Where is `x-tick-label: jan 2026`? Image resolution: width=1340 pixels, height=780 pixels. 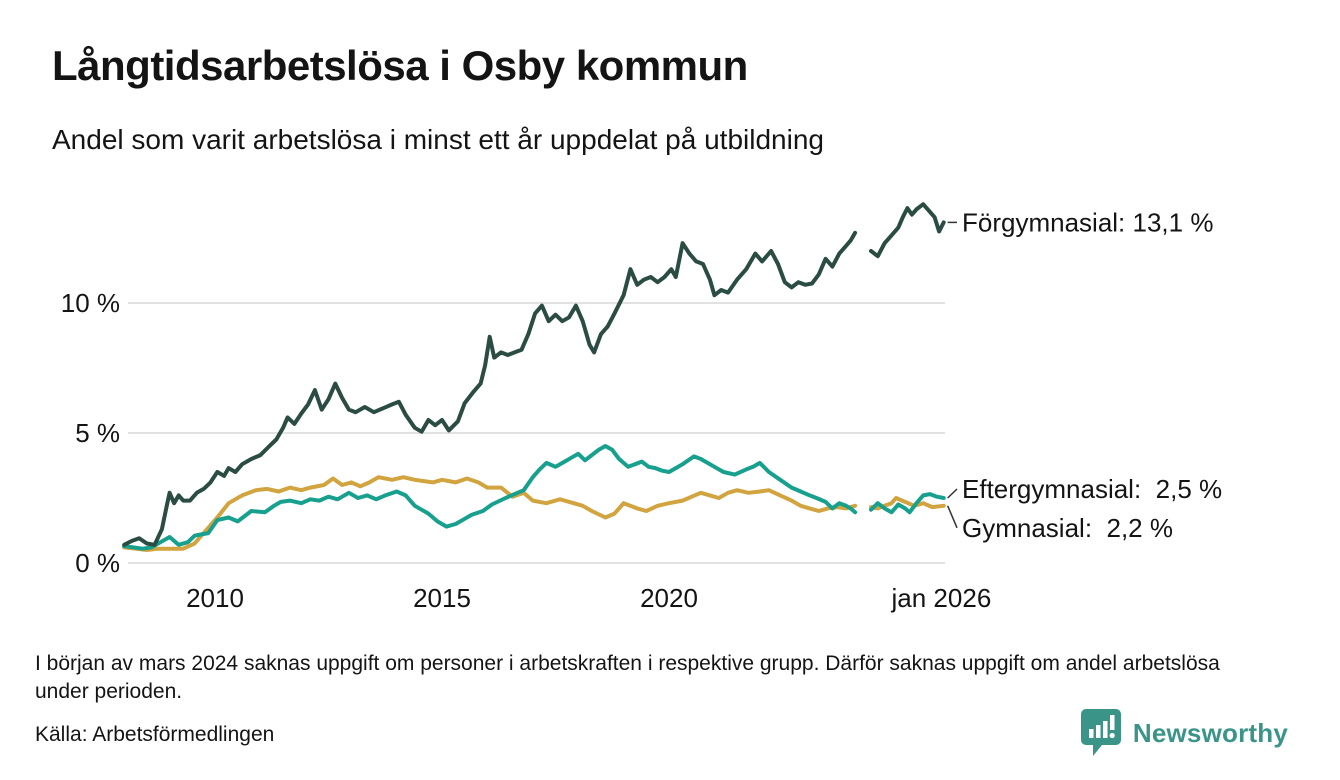 x-tick-label: jan 2026 is located at coordinates (941, 598).